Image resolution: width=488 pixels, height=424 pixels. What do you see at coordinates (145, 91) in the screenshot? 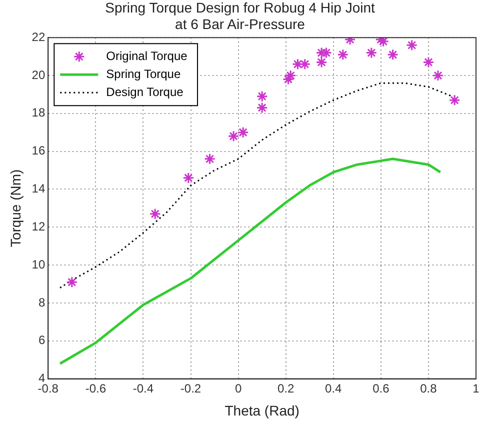
I see `legend-label: Design Torque` at bounding box center [145, 91].